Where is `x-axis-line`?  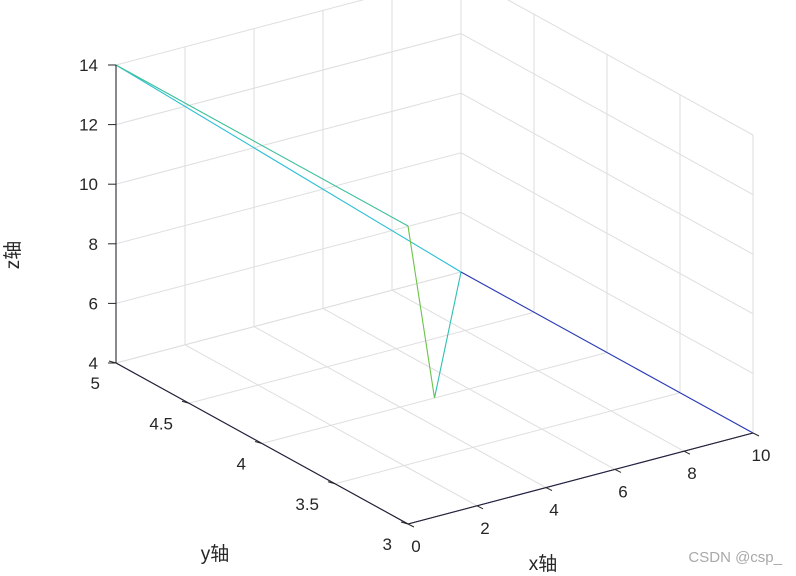
x-axis-line is located at coordinates (580, 478).